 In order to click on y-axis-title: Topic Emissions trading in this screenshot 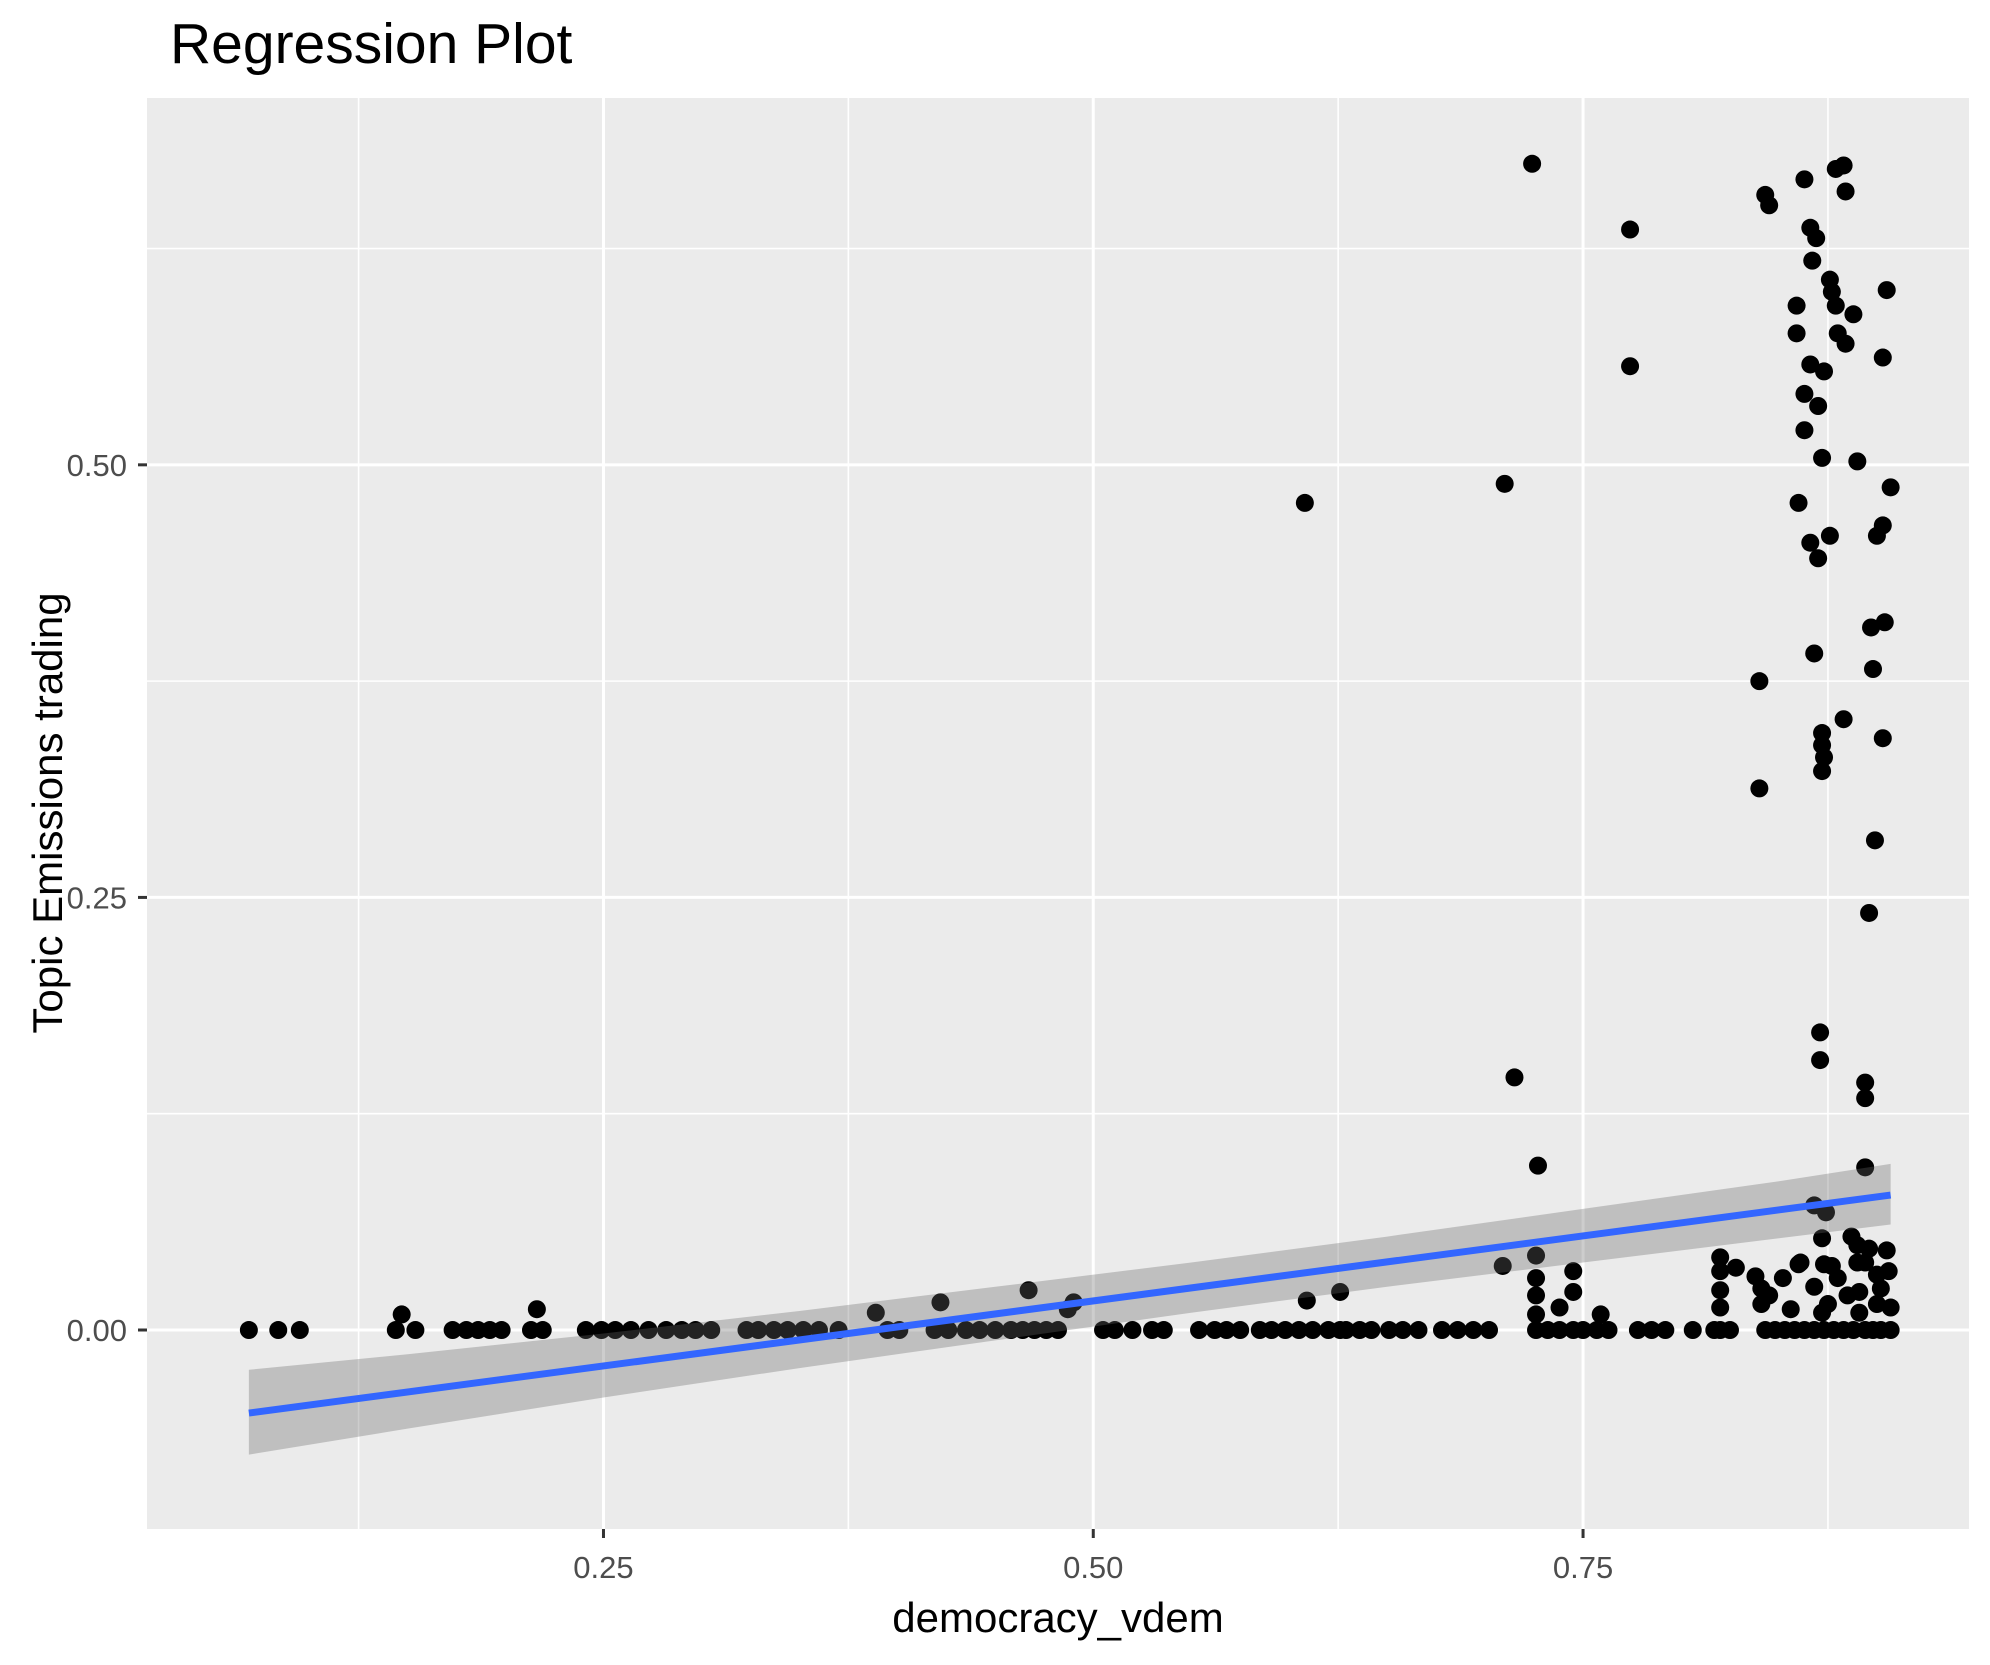, I will do `click(47, 813)`.